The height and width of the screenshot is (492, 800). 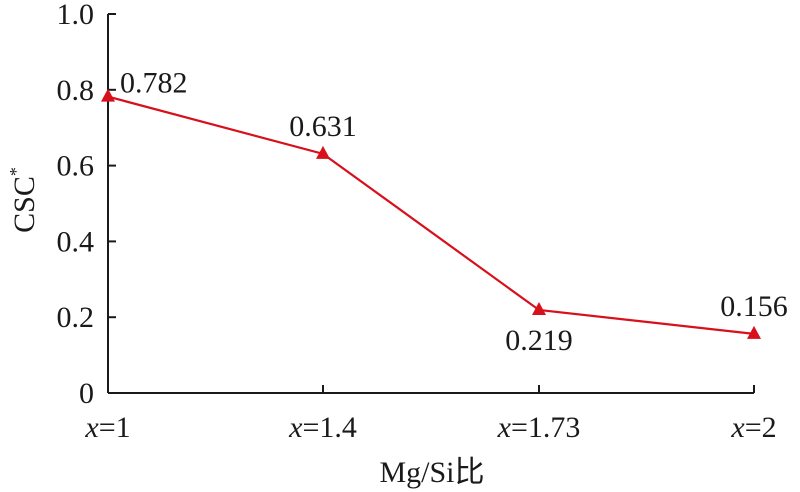 I want to click on data-label: 0.782, so click(x=154, y=83).